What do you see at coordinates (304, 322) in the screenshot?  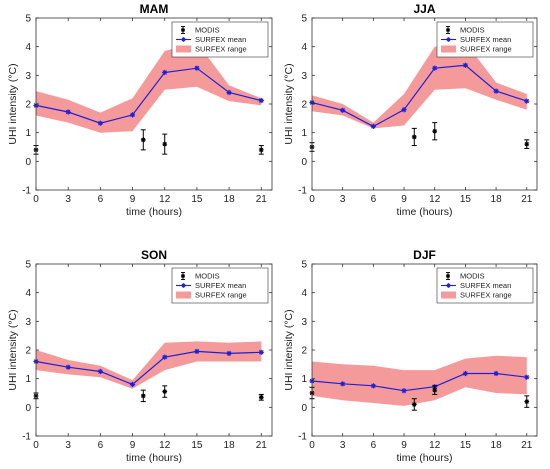 I see `y-tick-label: 3` at bounding box center [304, 322].